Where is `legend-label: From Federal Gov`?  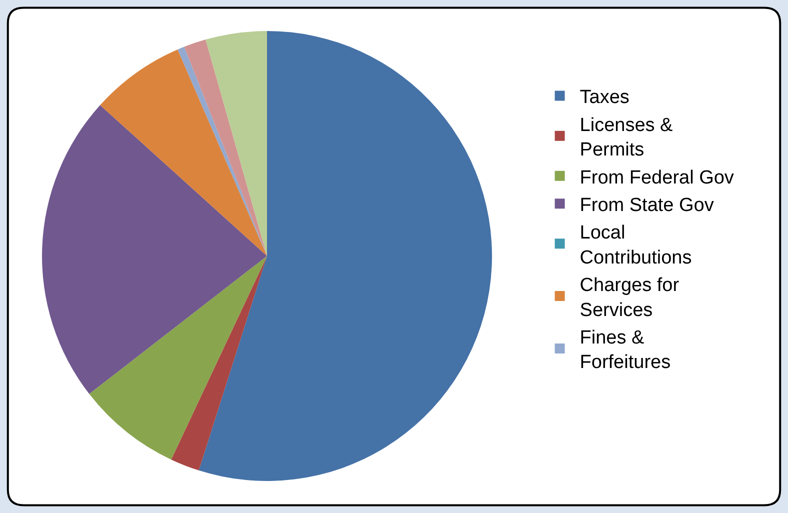
legend-label: From Federal Gov is located at coordinates (657, 177).